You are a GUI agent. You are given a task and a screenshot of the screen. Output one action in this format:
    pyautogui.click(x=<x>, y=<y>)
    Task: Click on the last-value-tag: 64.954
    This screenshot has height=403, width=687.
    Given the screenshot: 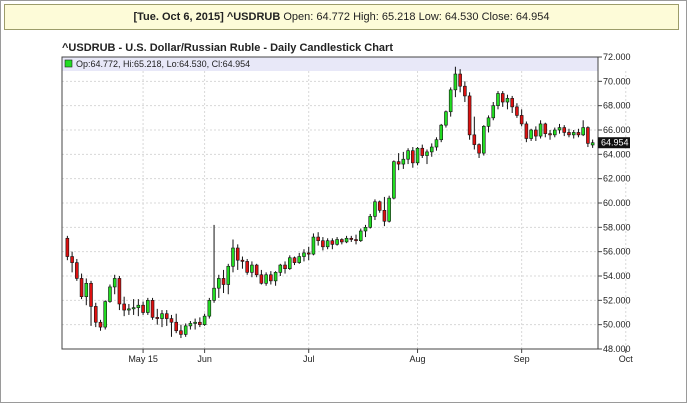 What is the action you would take?
    pyautogui.click(x=614, y=143)
    